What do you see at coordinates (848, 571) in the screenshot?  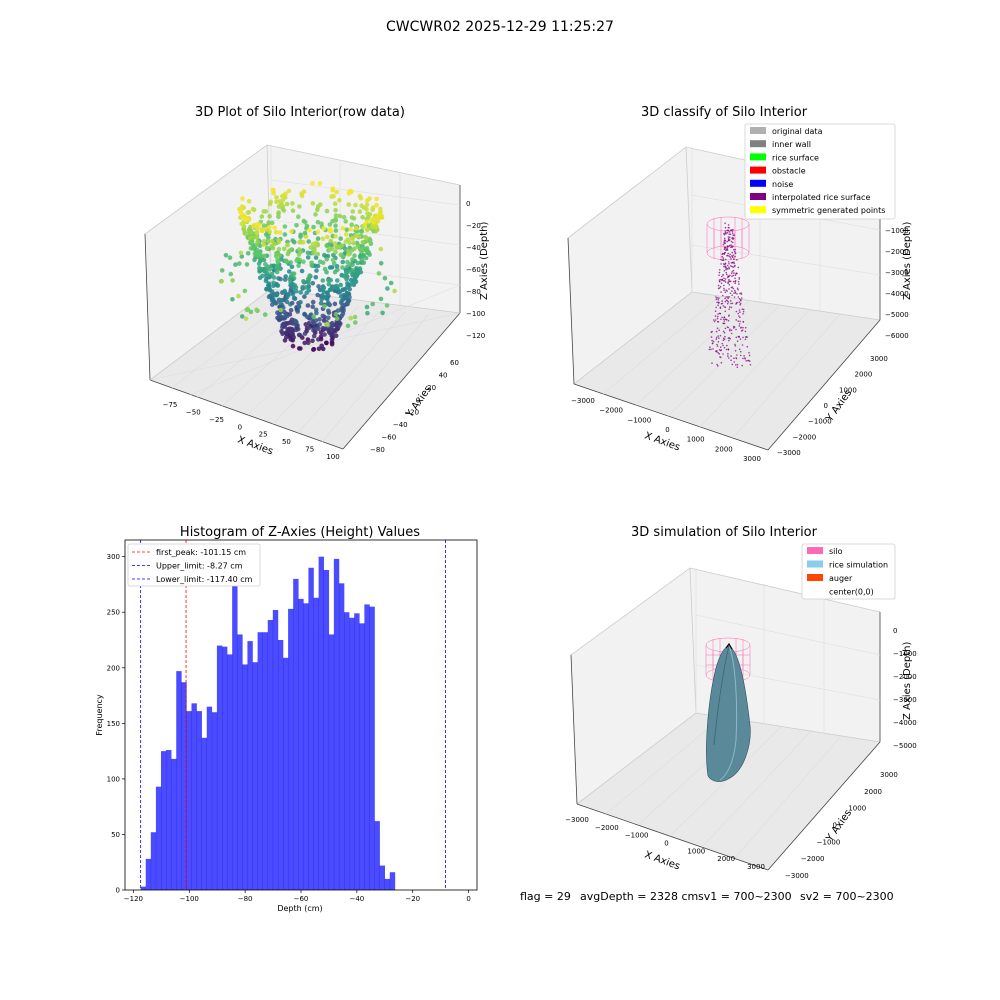 I see `panel3-legend: silo rice simulation auger center(0,0)` at bounding box center [848, 571].